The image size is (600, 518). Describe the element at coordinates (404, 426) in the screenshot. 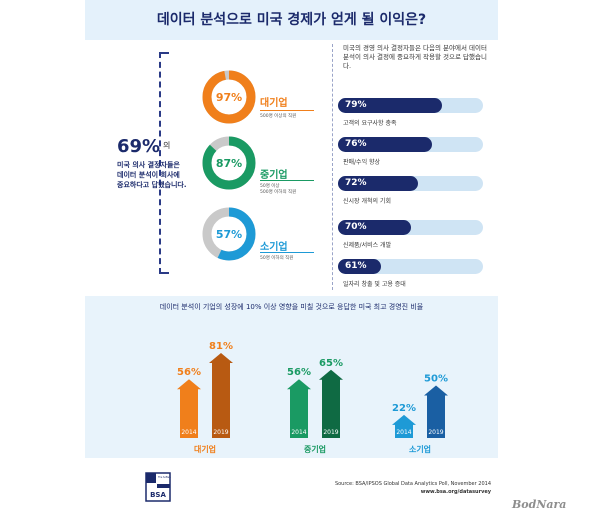

I see `arrow-bar-소기업-2014` at that location.